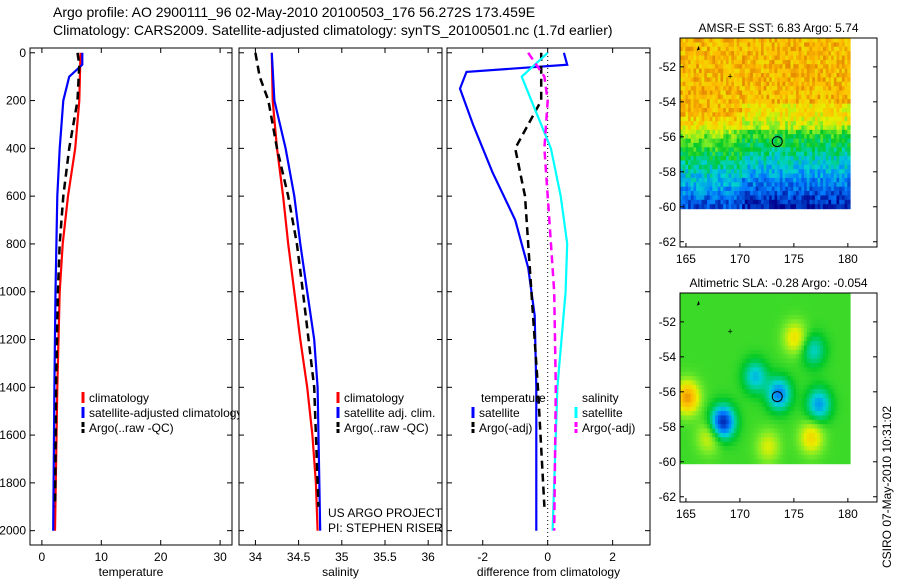  Describe the element at coordinates (385, 528) in the screenshot. I see `annotation-text: PI: STEPHEN RISER` at that location.